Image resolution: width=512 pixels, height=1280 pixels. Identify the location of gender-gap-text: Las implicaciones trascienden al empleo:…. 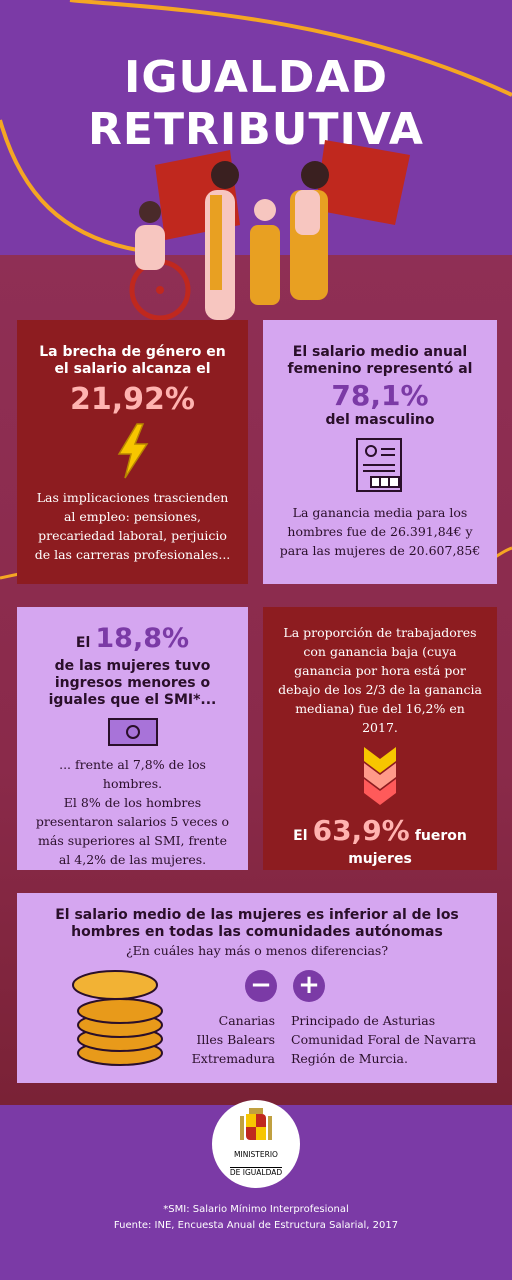
(132, 526).